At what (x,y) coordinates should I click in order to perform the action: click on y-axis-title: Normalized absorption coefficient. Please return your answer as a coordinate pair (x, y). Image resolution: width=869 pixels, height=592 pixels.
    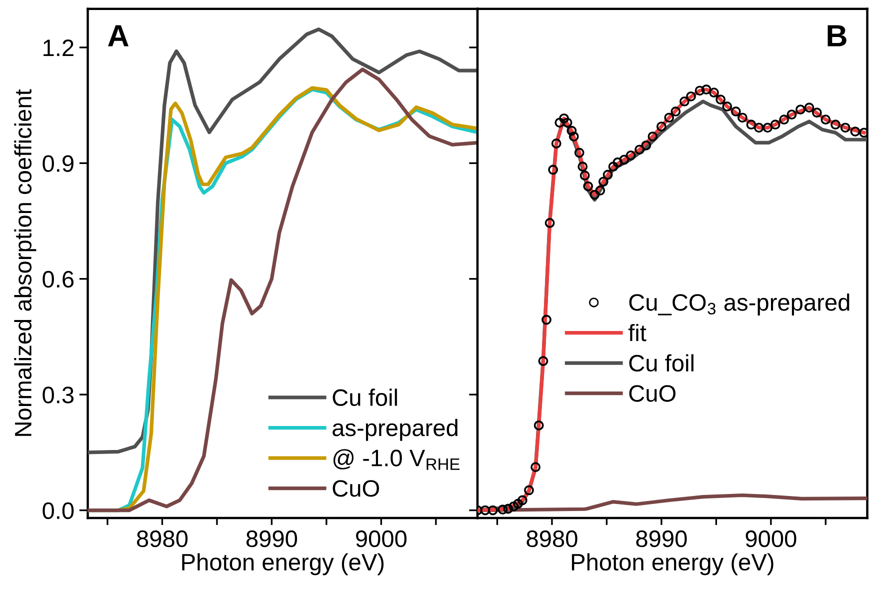
    Looking at the image, I should click on (25, 262).